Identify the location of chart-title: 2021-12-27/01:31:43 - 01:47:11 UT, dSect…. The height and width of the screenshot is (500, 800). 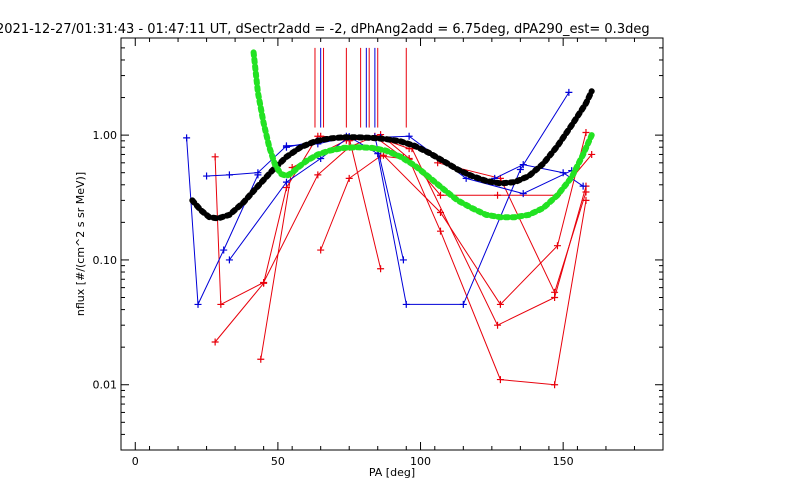
(325, 29).